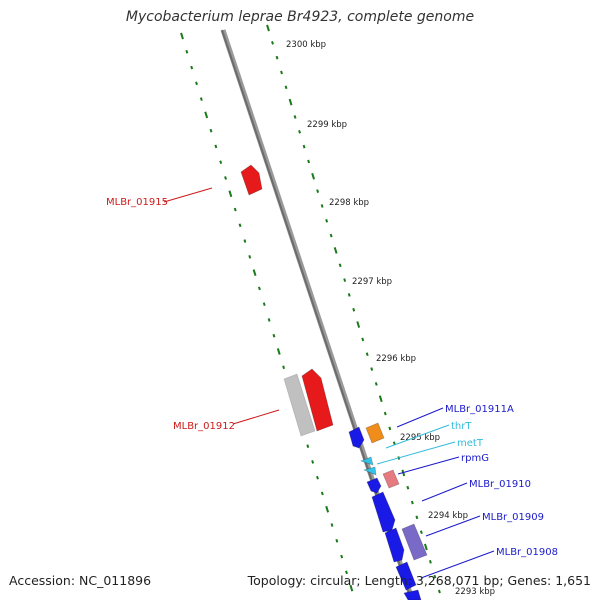 Image resolution: width=600 pixels, height=600 pixels. What do you see at coordinates (479, 409) in the screenshot?
I see `feature-label: MLBr_01911A` at bounding box center [479, 409].